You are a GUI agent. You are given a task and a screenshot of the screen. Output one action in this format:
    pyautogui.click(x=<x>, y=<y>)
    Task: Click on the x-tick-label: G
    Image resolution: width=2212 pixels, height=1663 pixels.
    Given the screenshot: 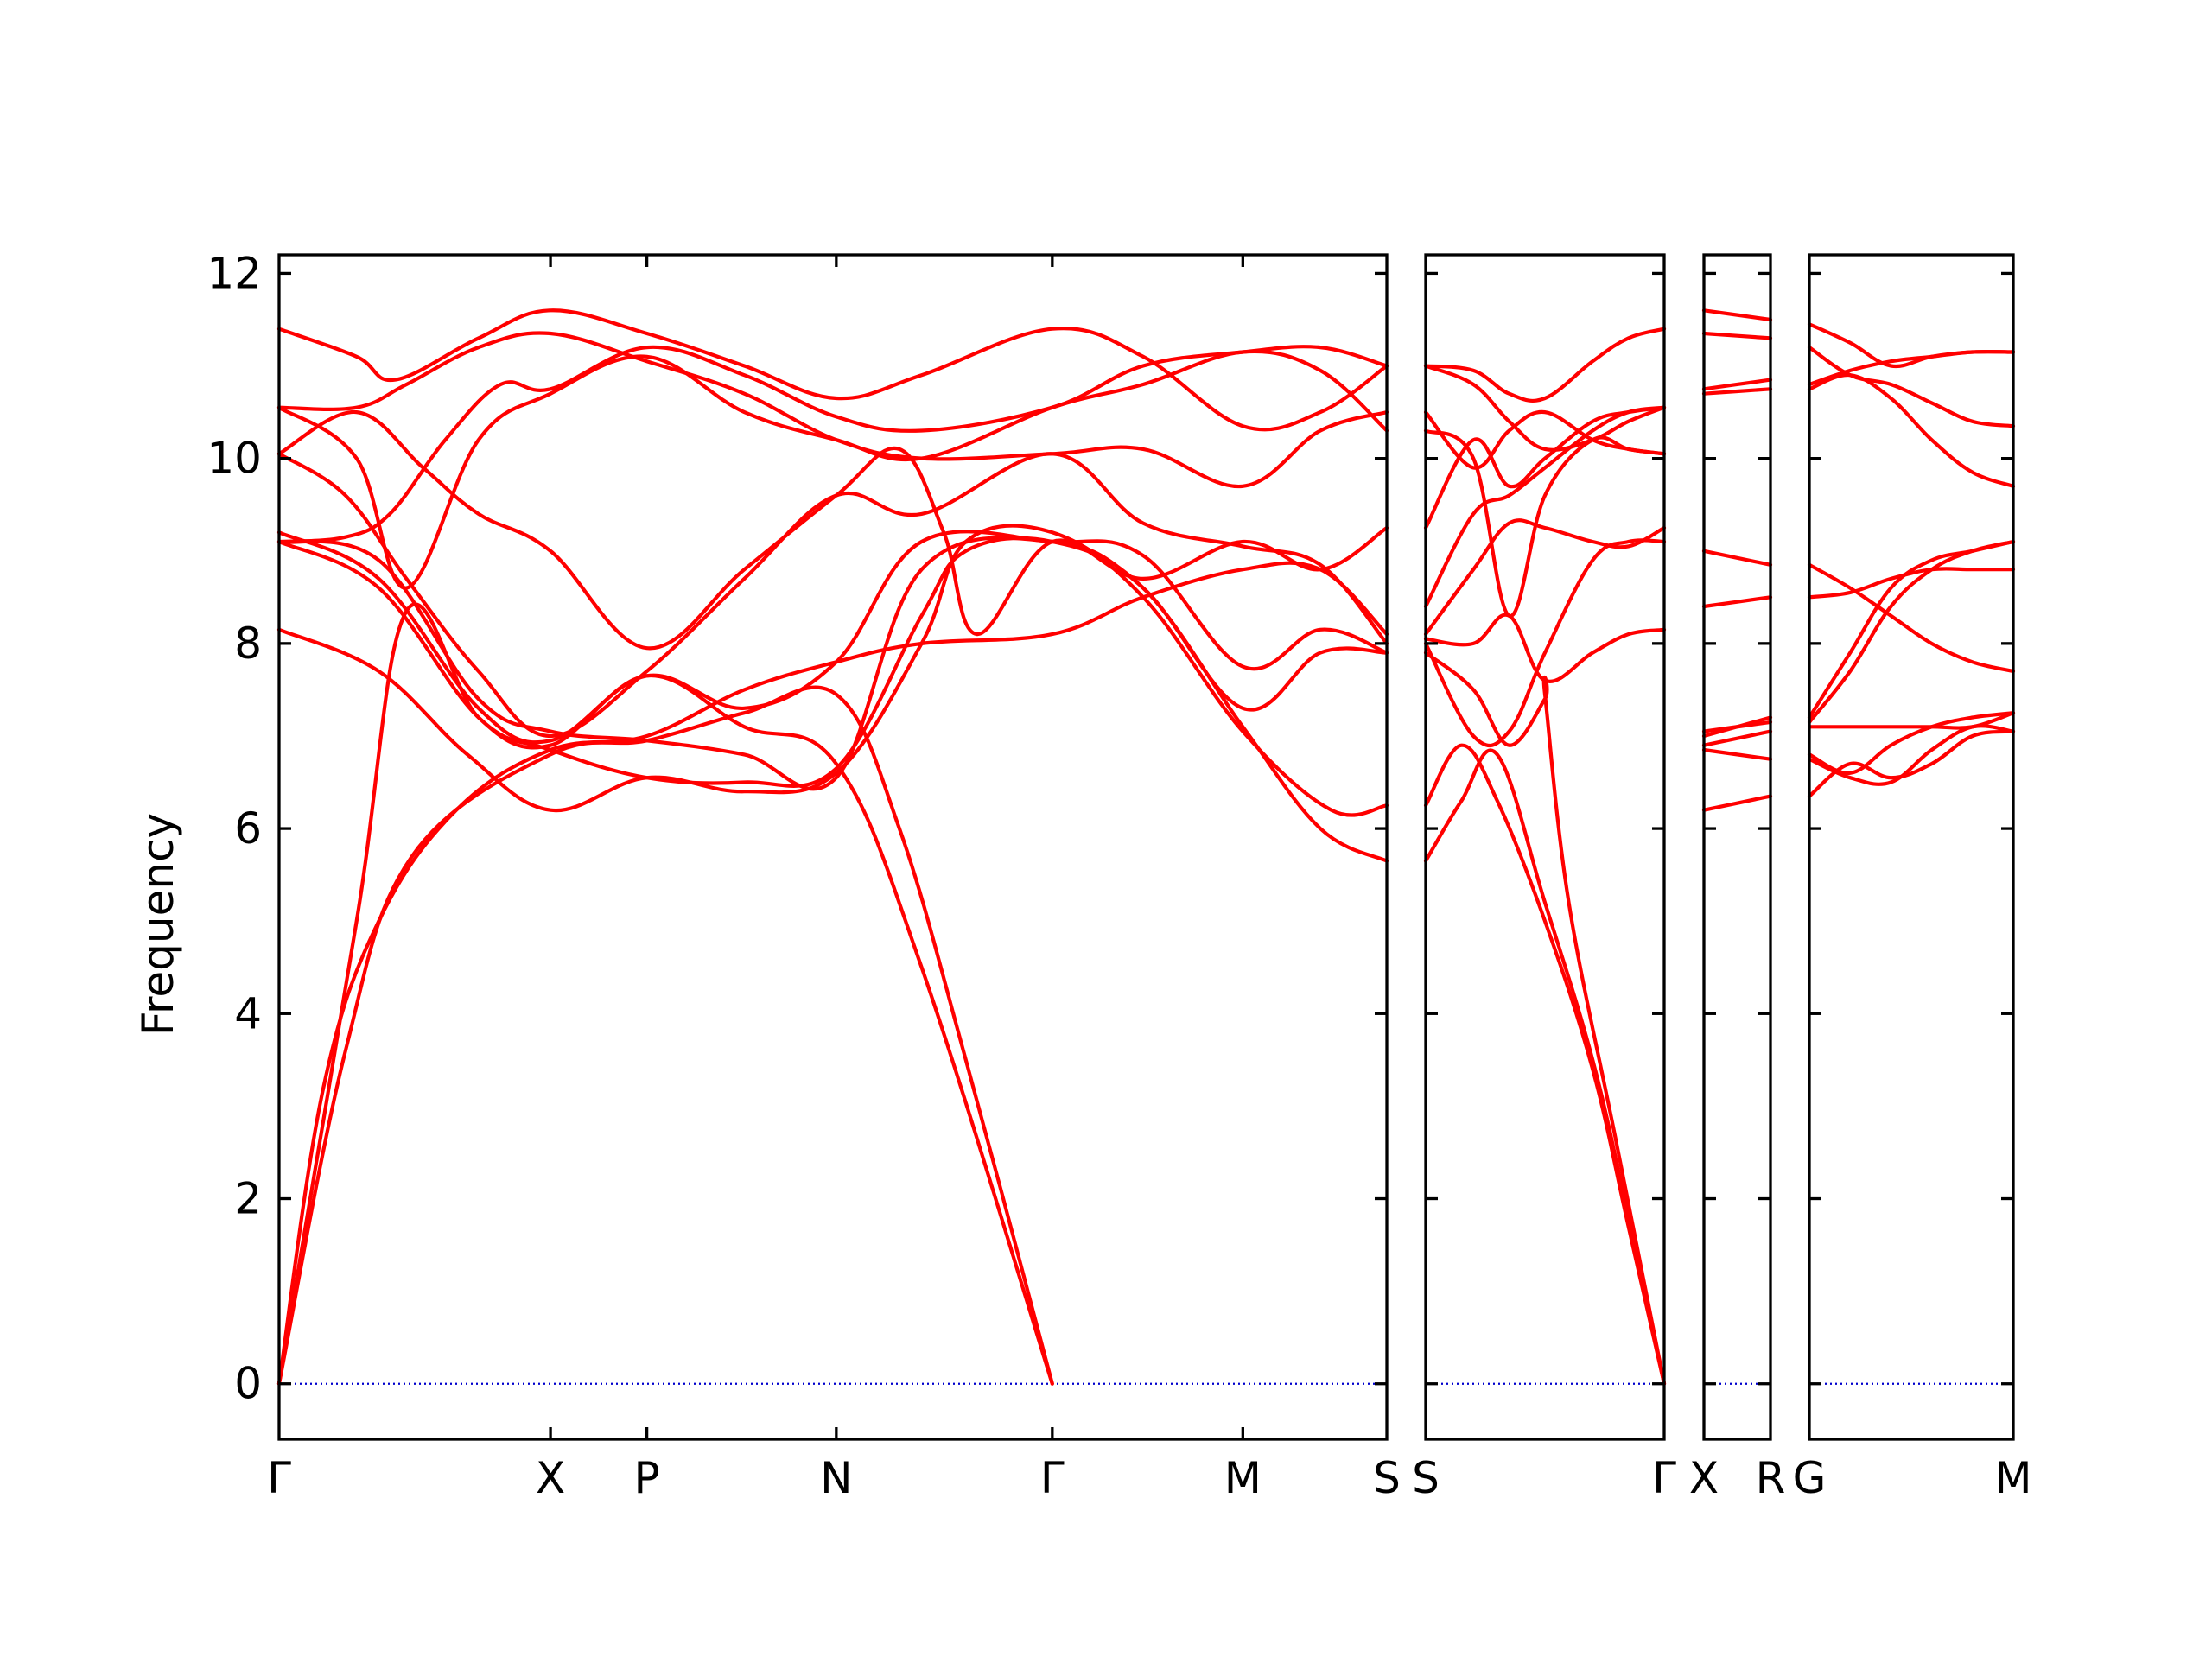 What is the action you would take?
    pyautogui.click(x=1810, y=1478)
    